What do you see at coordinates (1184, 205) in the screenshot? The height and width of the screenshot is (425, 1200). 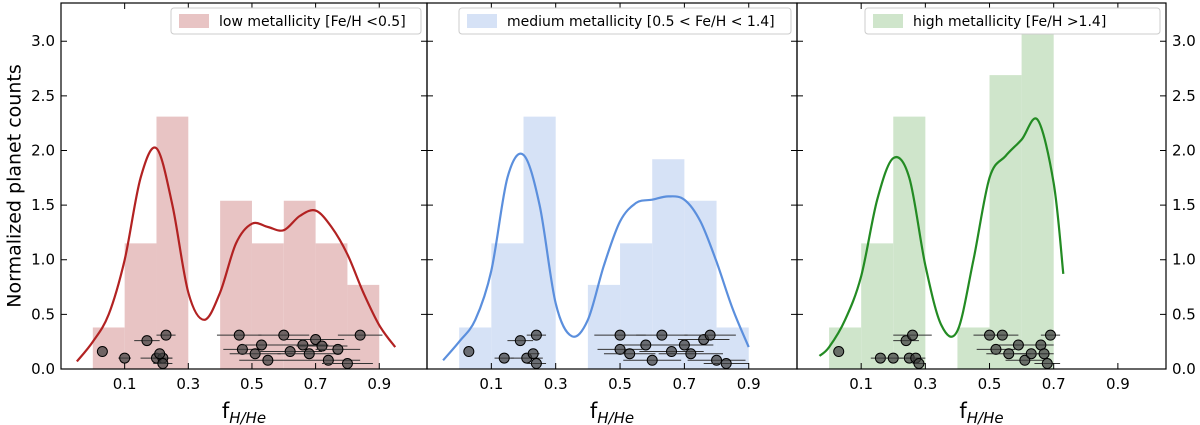 I see `y-tick-label-right: 1.5` at bounding box center [1184, 205].